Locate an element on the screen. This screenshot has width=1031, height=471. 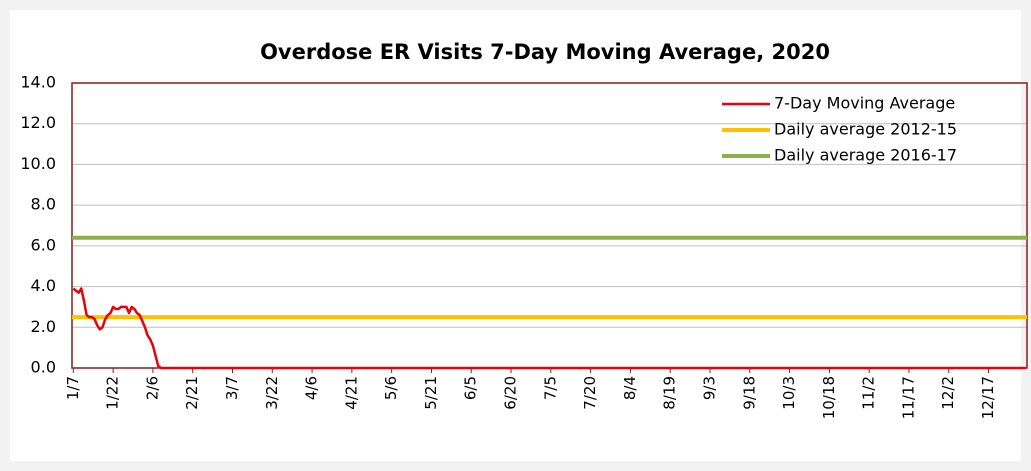
x-tick-label: 12/2 is located at coordinates (948, 393).